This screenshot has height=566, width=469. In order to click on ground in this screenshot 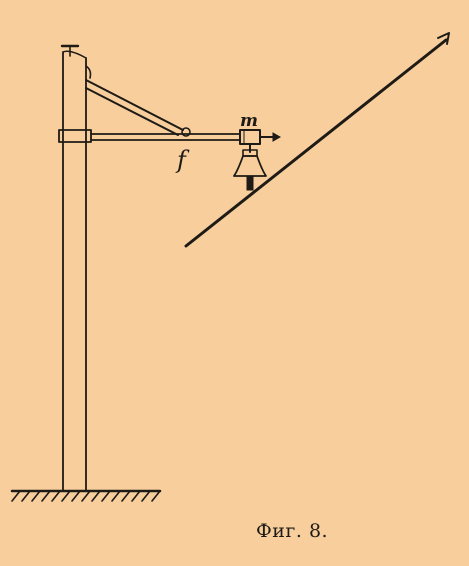, I will do `click(86, 495)`.